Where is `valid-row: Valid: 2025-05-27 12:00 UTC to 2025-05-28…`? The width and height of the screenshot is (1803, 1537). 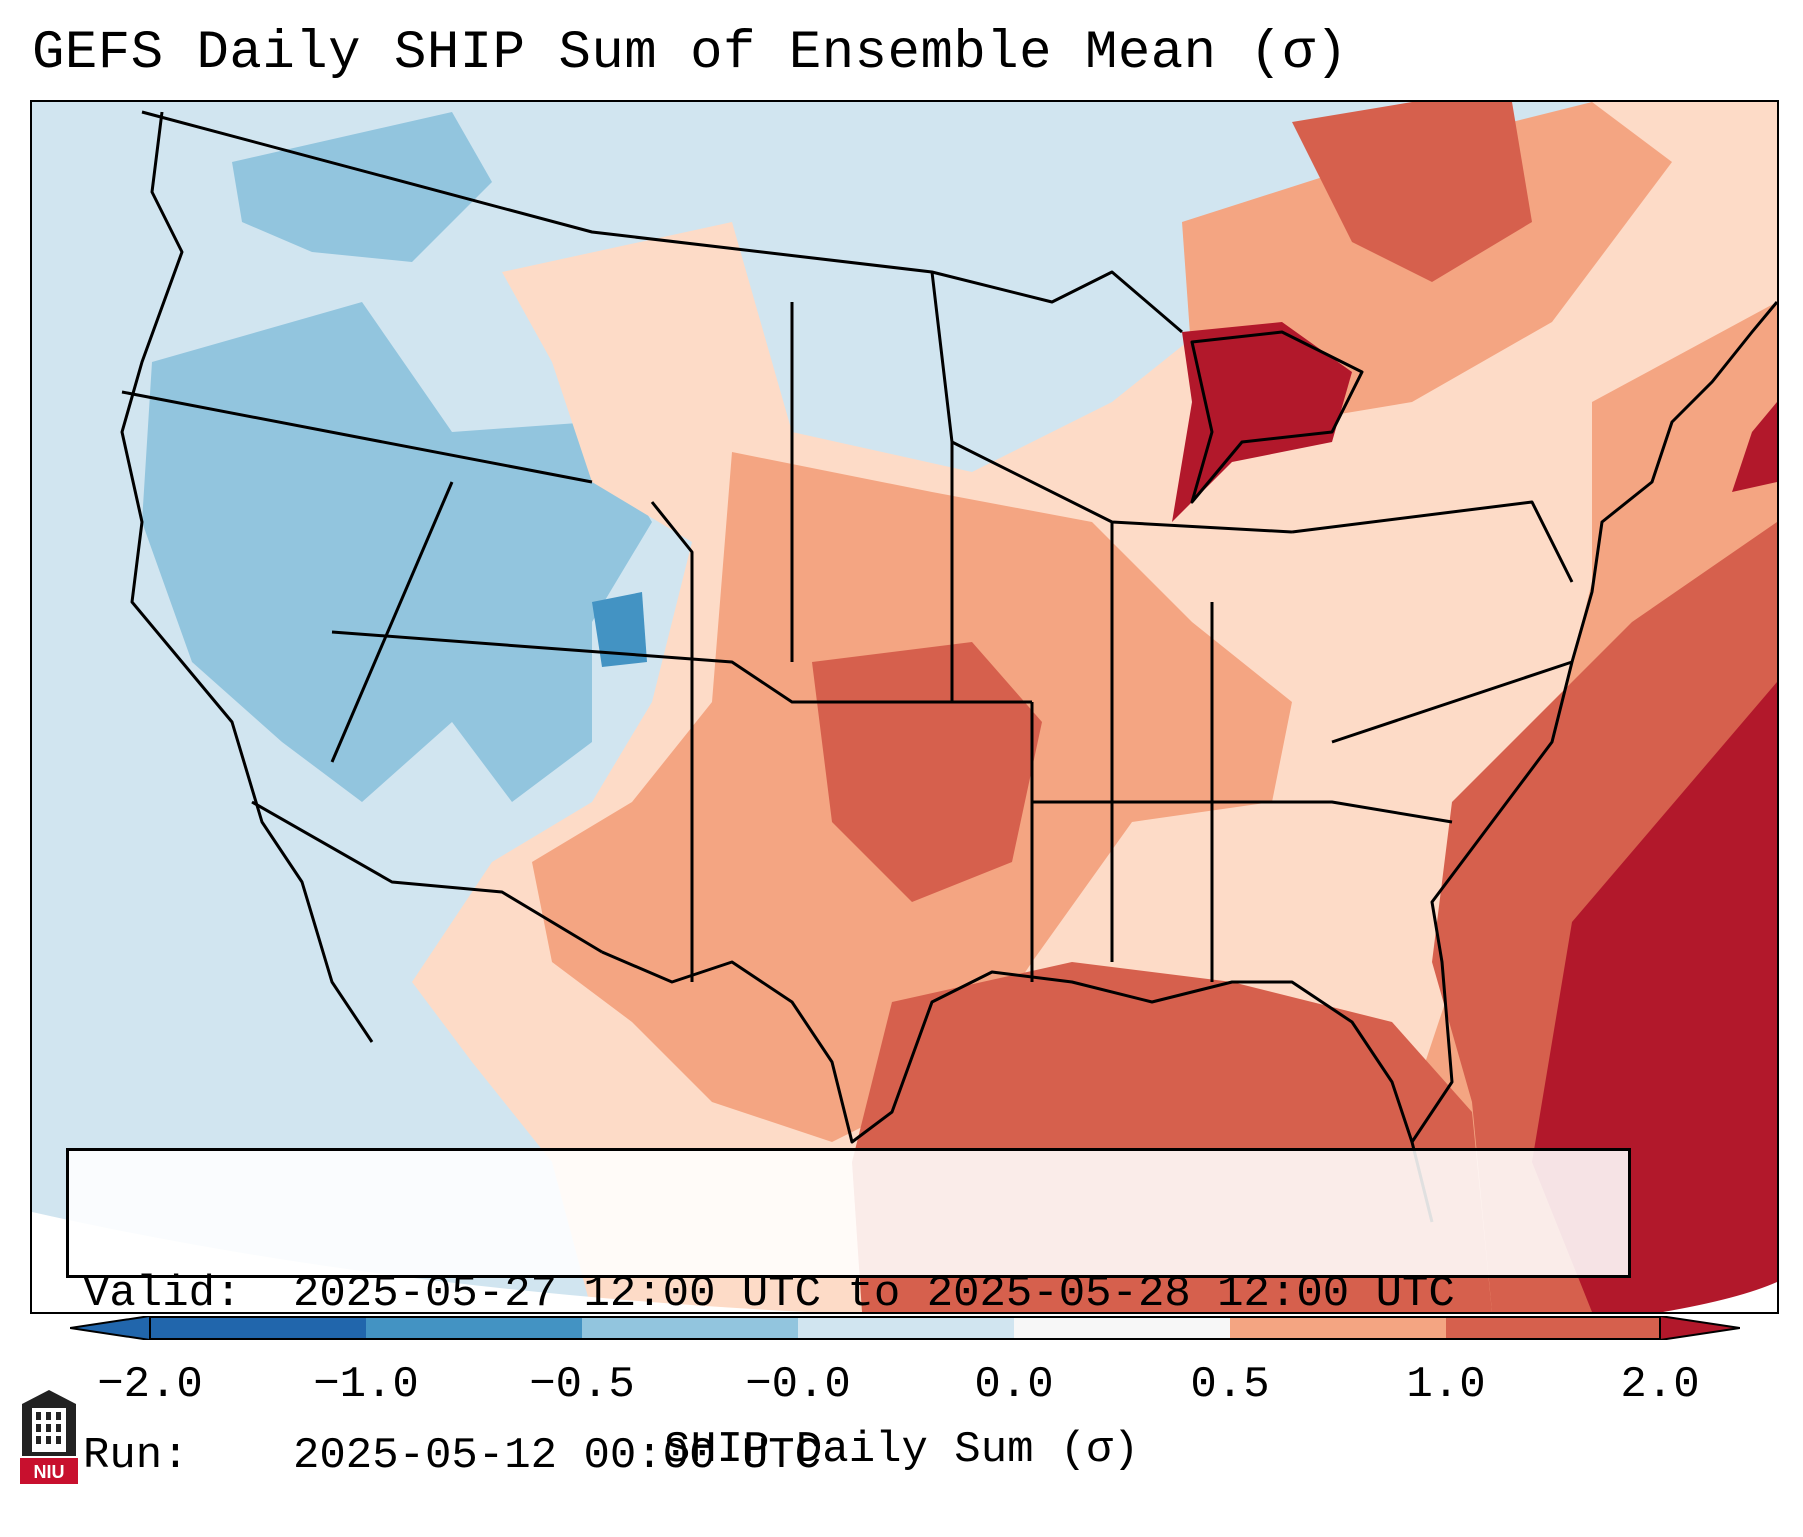
valid-row: Valid: 2025-05-27 12:00 UTC to 2025-05-28… is located at coordinates (848, 1294).